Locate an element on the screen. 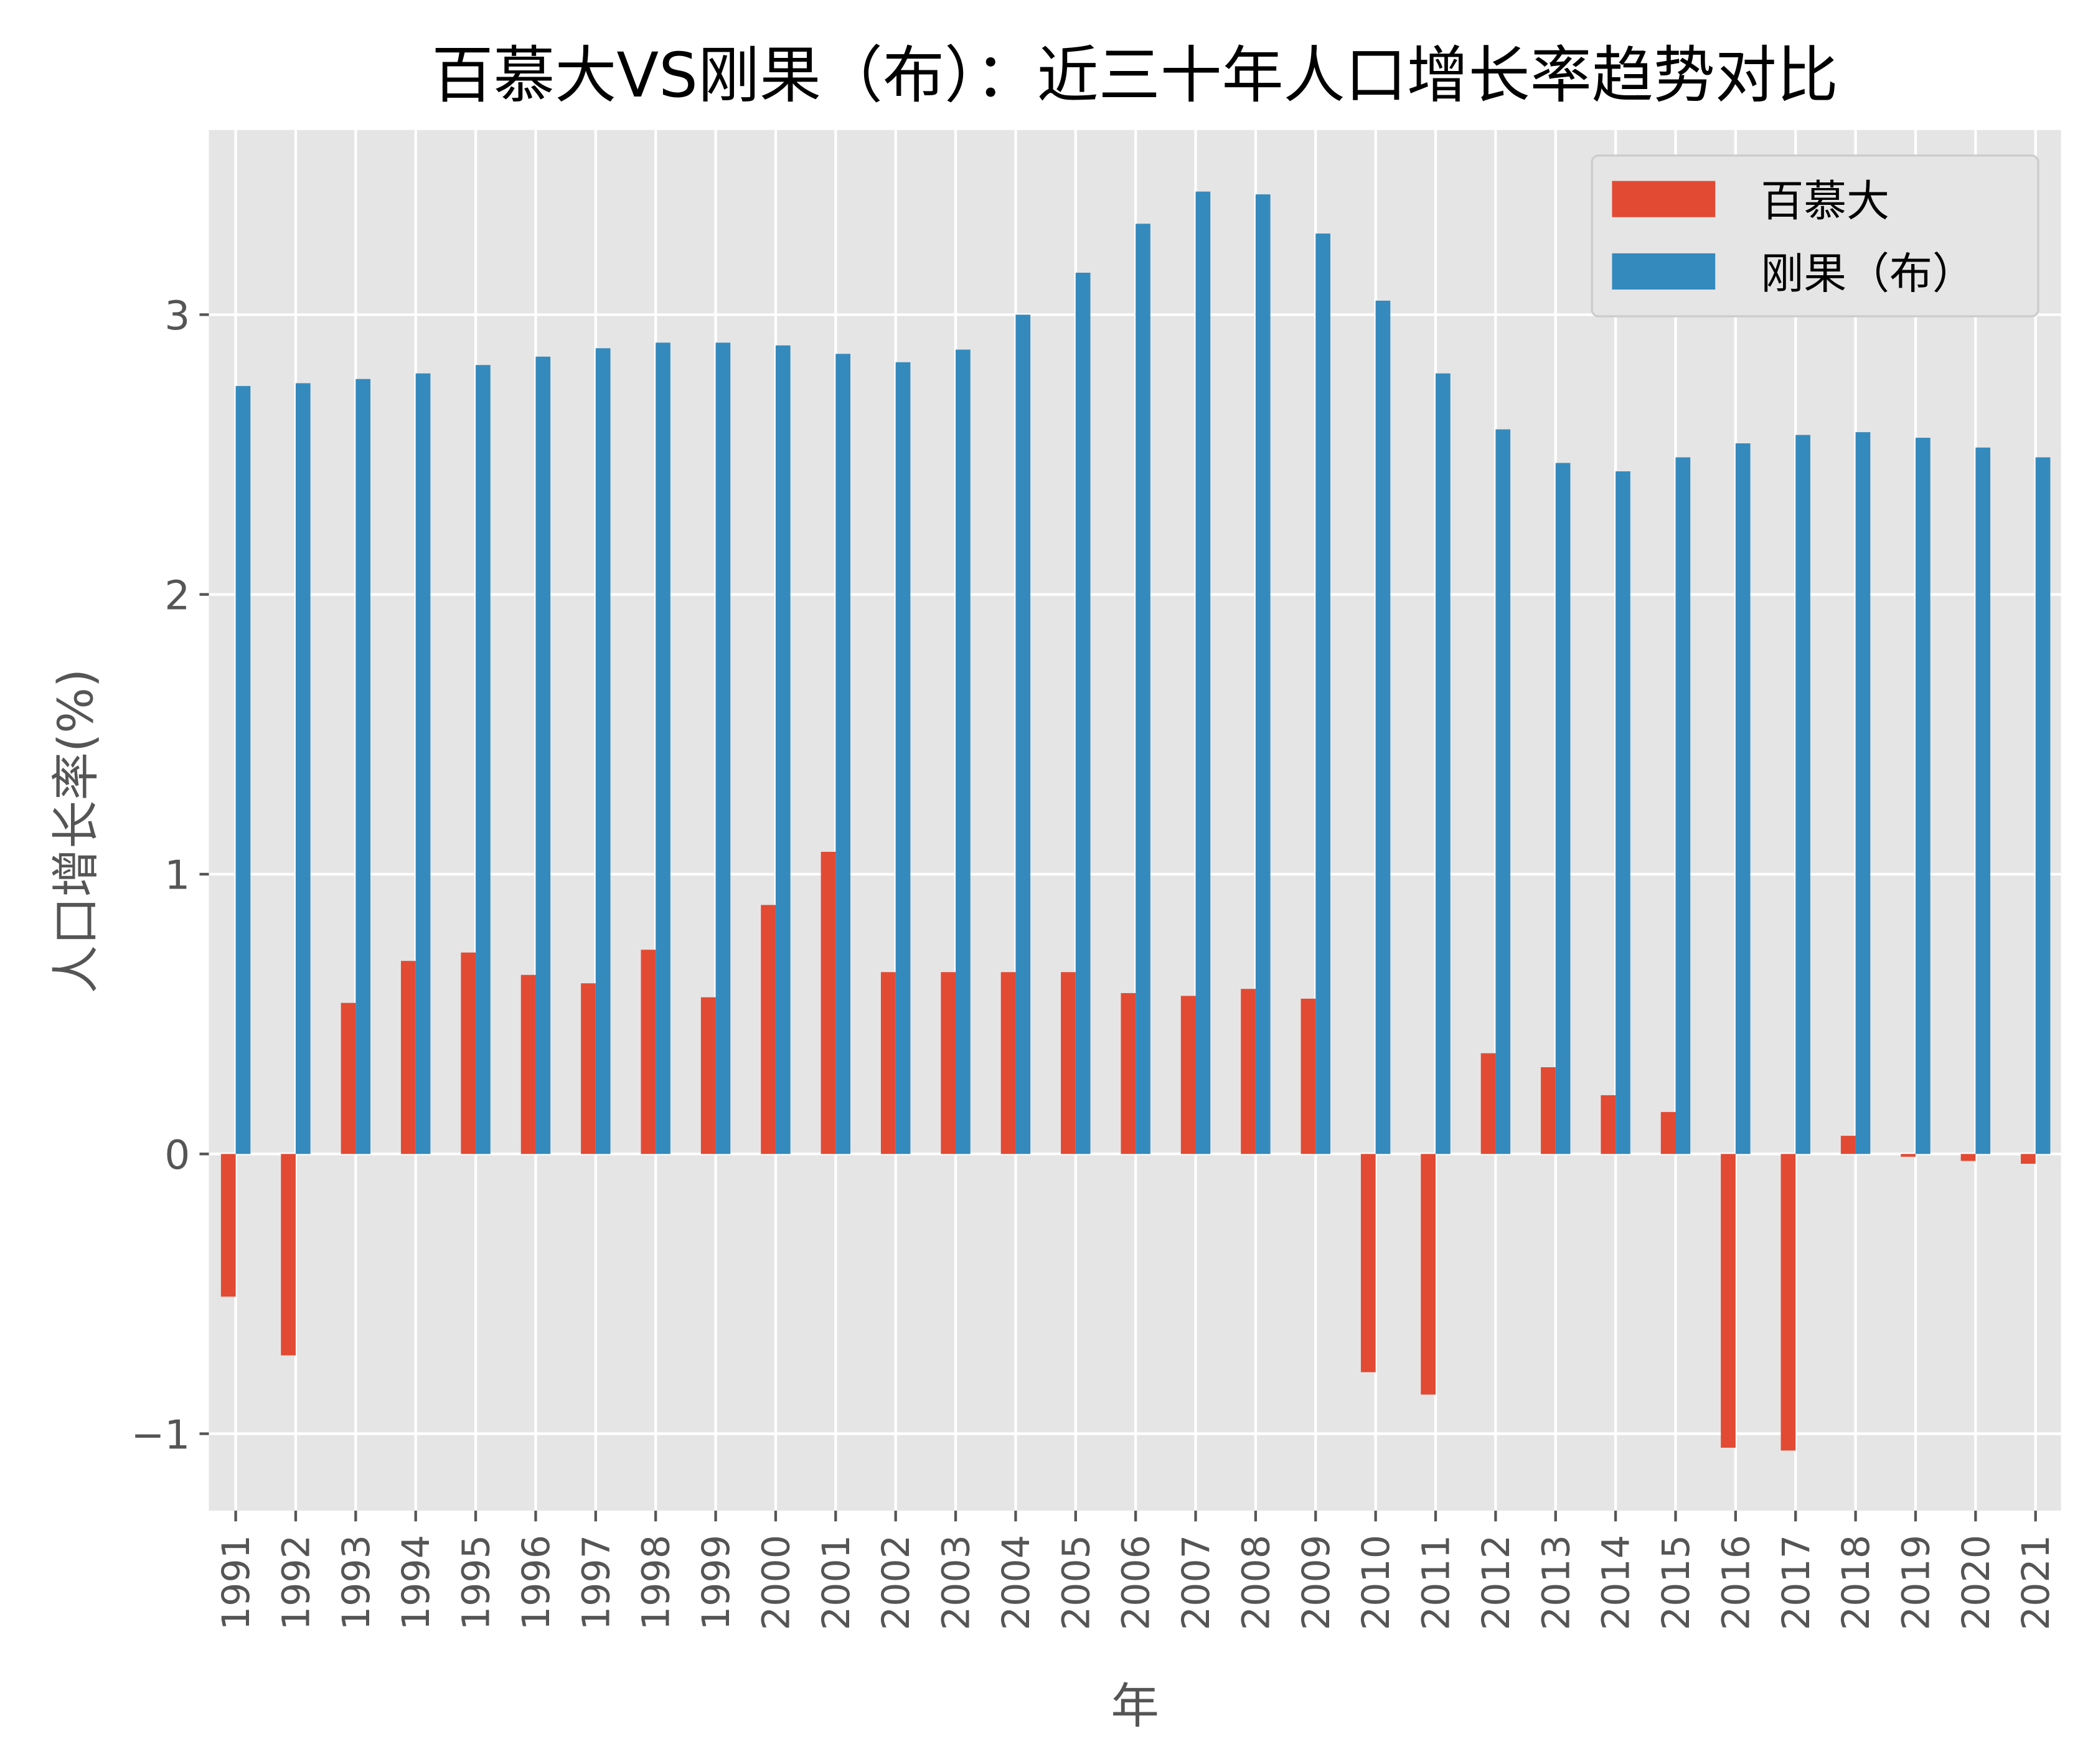 Image resolution: width=2093 pixels, height=1764 pixels. y-axis: −1 0 1 2 3 is located at coordinates (170, 876).